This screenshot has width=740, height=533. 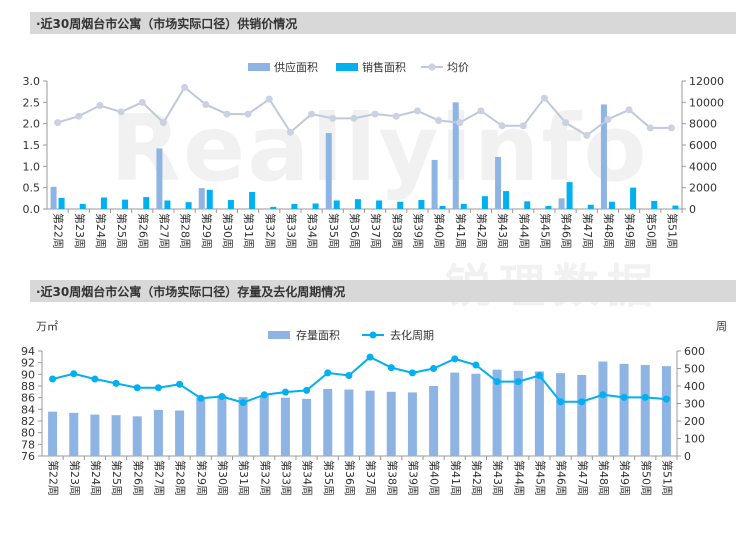 I want to click on chart2-header-bar: ·近30周烟台市公寓（市场实际口径）存量及去化周期情况, so click(x=383, y=291).